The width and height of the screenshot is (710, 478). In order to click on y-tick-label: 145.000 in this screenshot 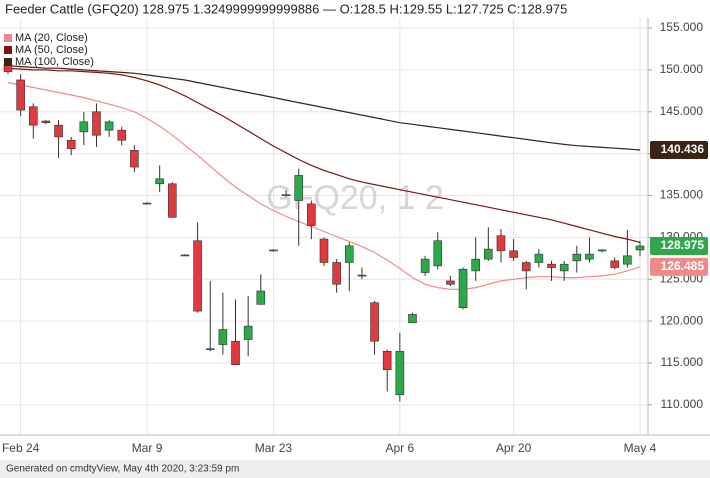, I will do `click(682, 111)`.